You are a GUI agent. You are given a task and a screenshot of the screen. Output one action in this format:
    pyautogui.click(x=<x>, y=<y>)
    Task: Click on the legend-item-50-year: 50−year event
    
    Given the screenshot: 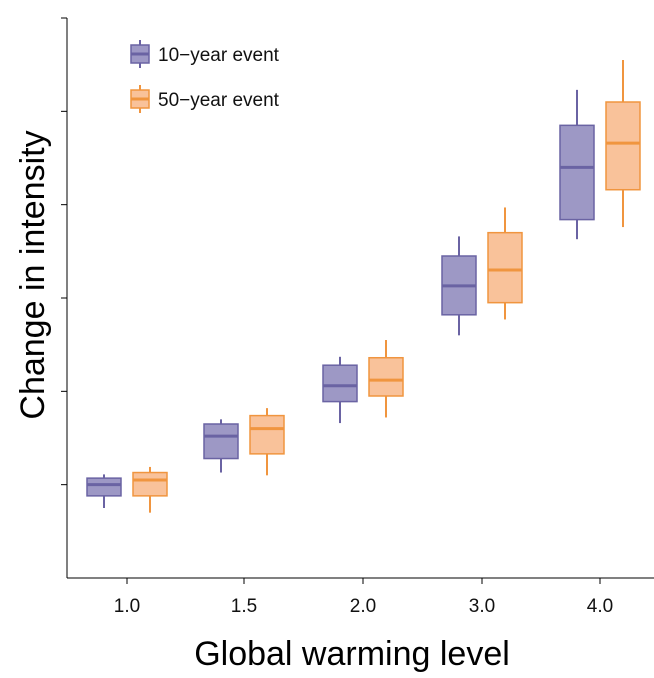 What is the action you would take?
    pyautogui.click(x=205, y=99)
    